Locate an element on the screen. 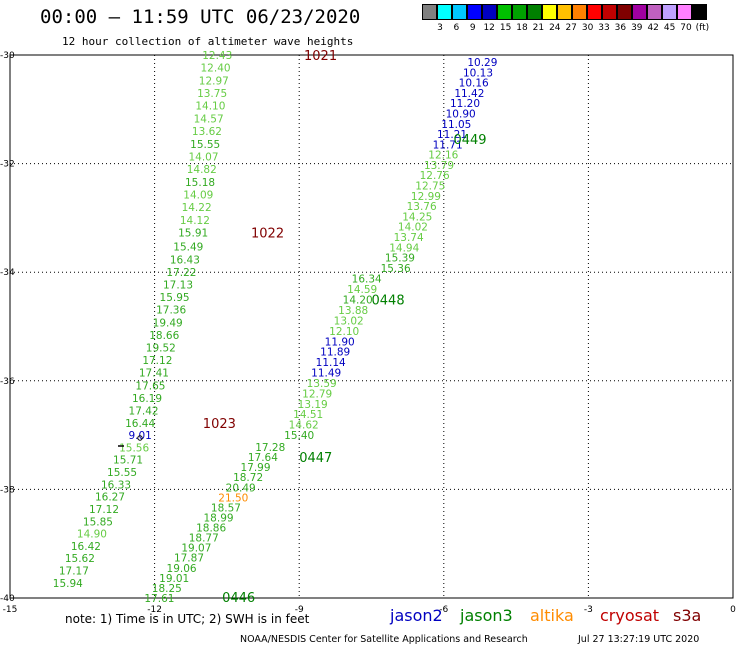 The width and height of the screenshot is (740, 650). track-label: 0446 is located at coordinates (238, 598).